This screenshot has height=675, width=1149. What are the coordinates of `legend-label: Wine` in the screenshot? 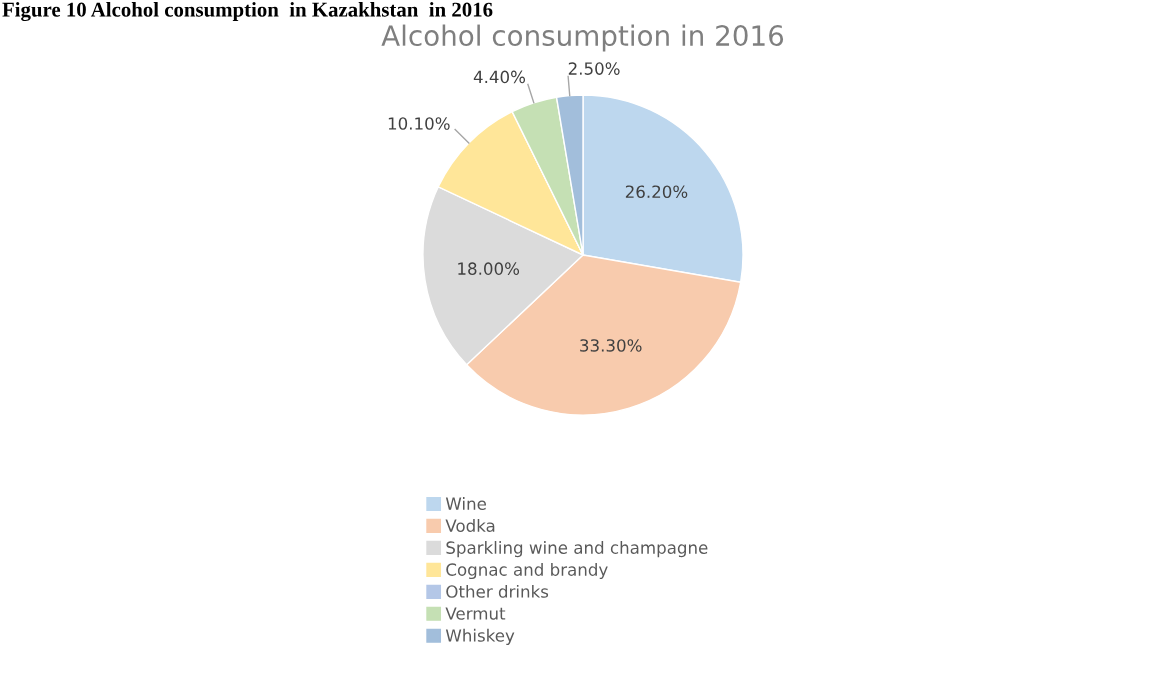 It's located at (465, 503).